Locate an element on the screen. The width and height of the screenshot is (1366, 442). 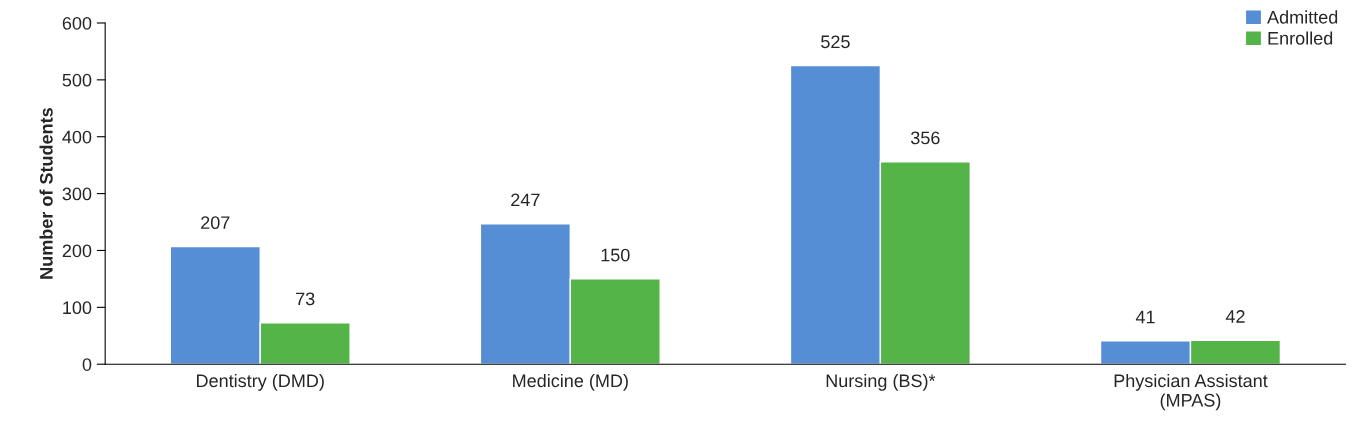
y-tick-label: 500 is located at coordinates (77, 80).